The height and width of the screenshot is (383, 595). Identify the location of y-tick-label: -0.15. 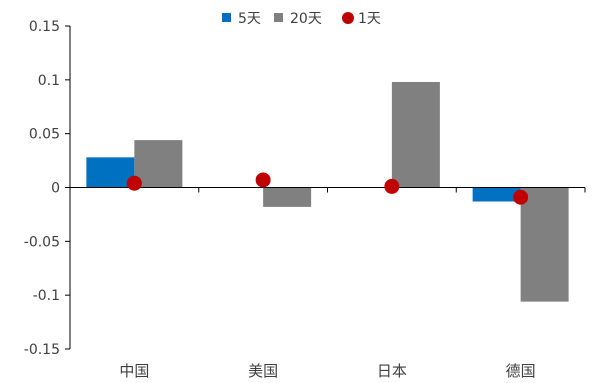
(42, 350).